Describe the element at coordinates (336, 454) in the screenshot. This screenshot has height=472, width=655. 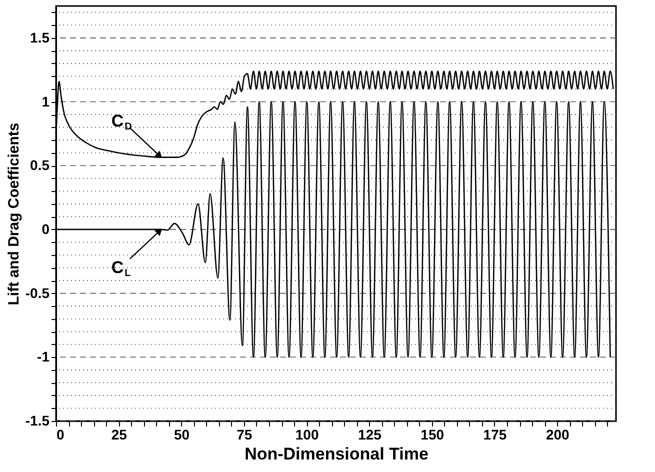
I see `x-axis-title: Non-Dimensional Time` at that location.